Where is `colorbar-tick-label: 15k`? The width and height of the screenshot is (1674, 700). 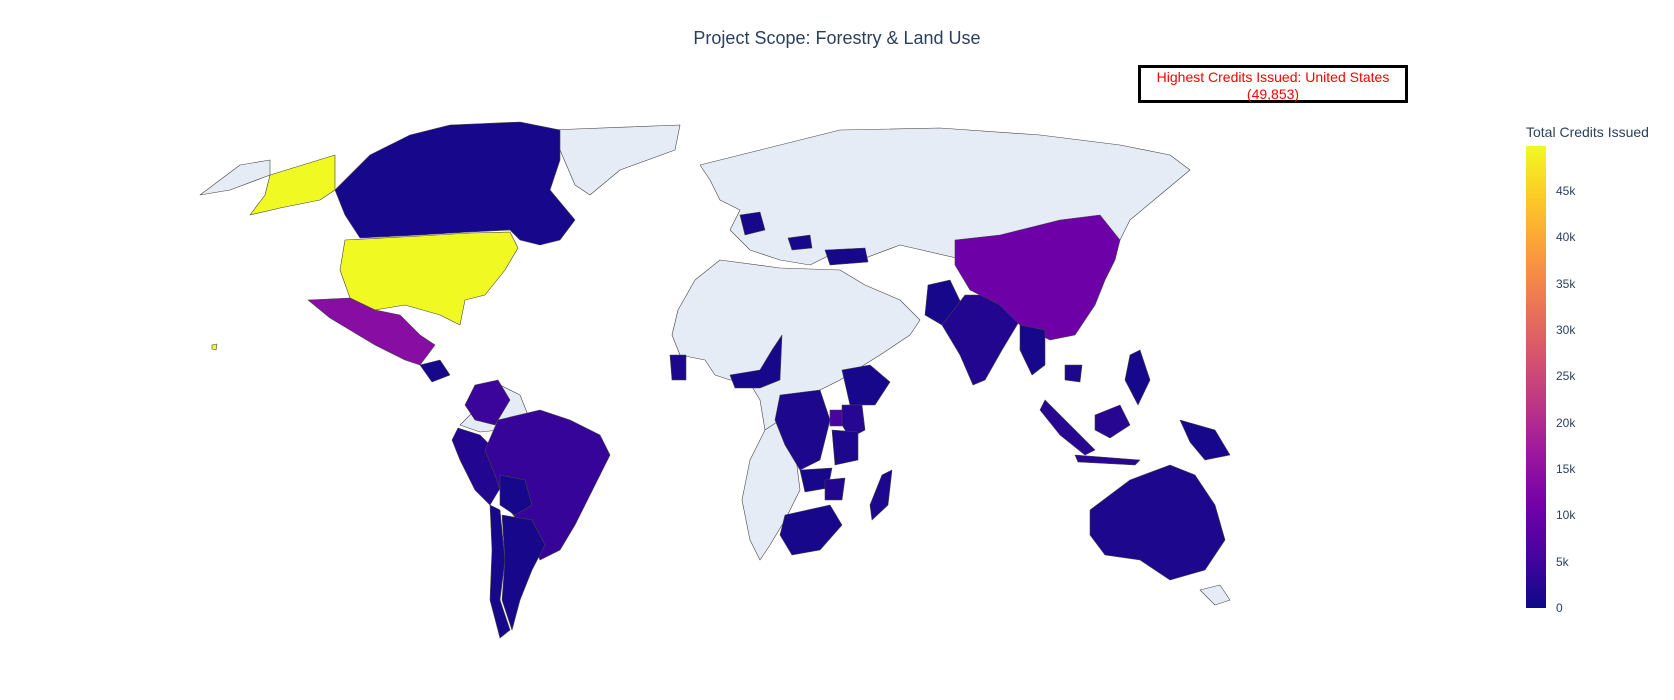 colorbar-tick-label: 15k is located at coordinates (1566, 468).